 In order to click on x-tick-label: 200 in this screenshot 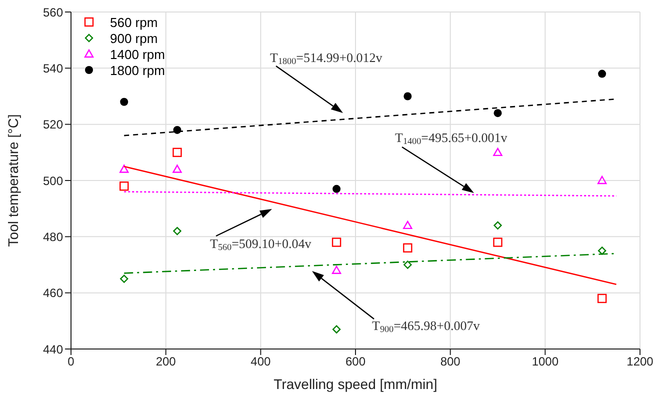, I will do `click(166, 361)`.